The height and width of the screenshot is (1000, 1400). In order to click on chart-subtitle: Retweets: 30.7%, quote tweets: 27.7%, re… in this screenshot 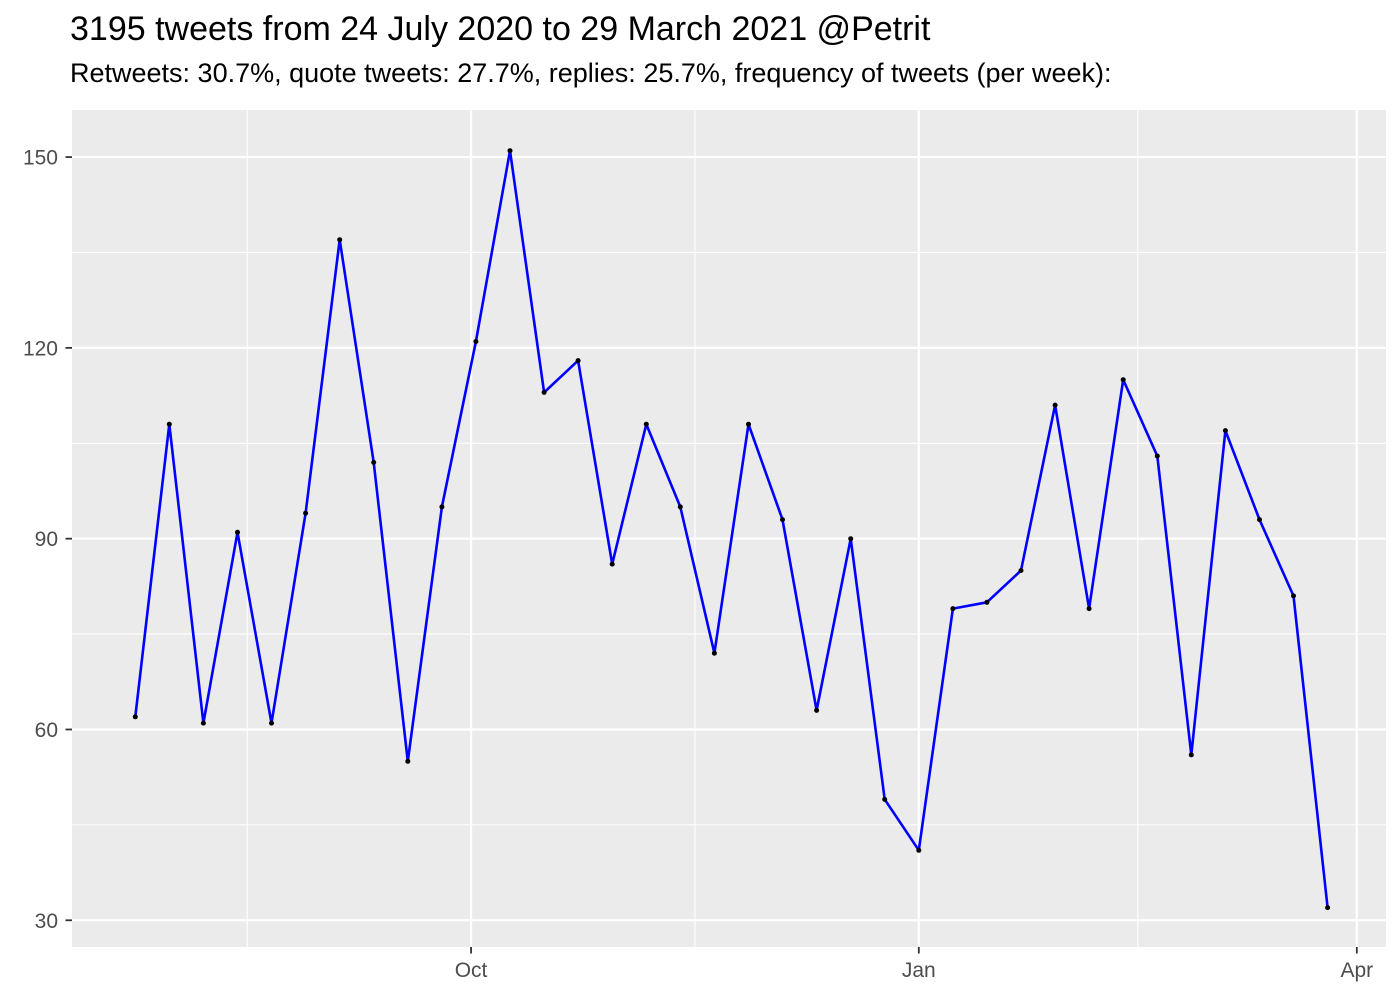, I will do `click(591, 73)`.